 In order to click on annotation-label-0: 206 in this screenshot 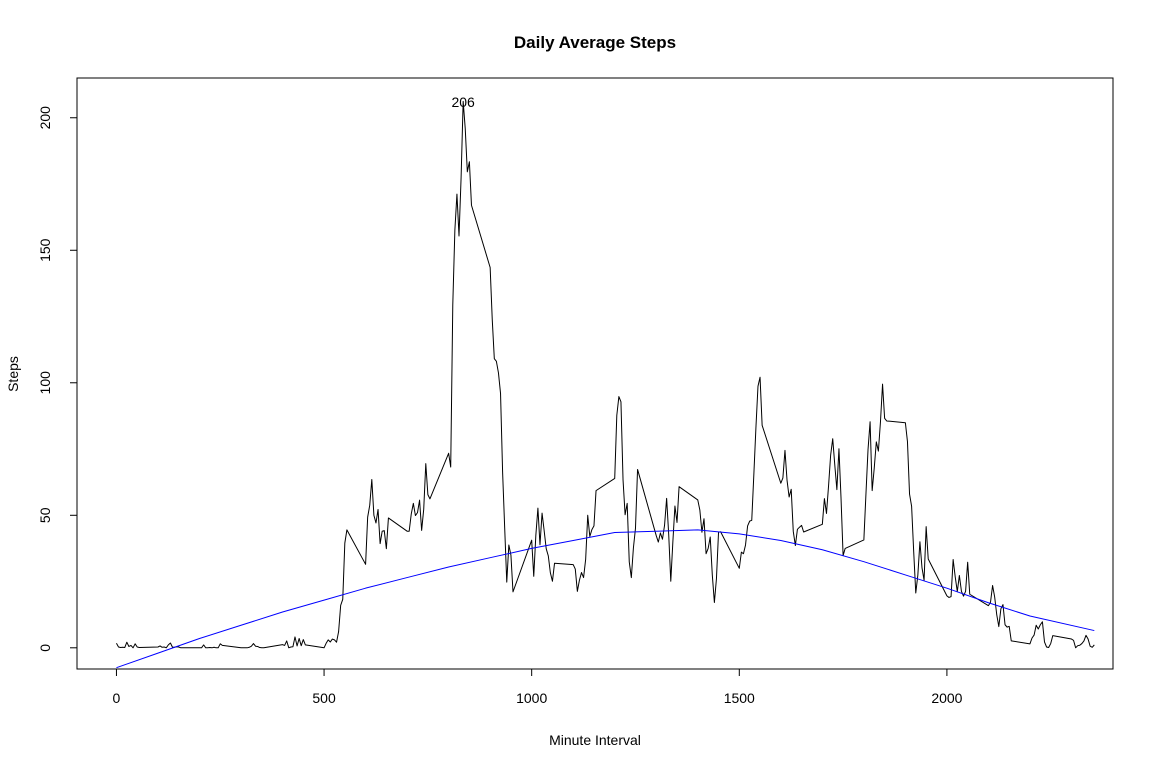, I will do `click(463, 102)`.